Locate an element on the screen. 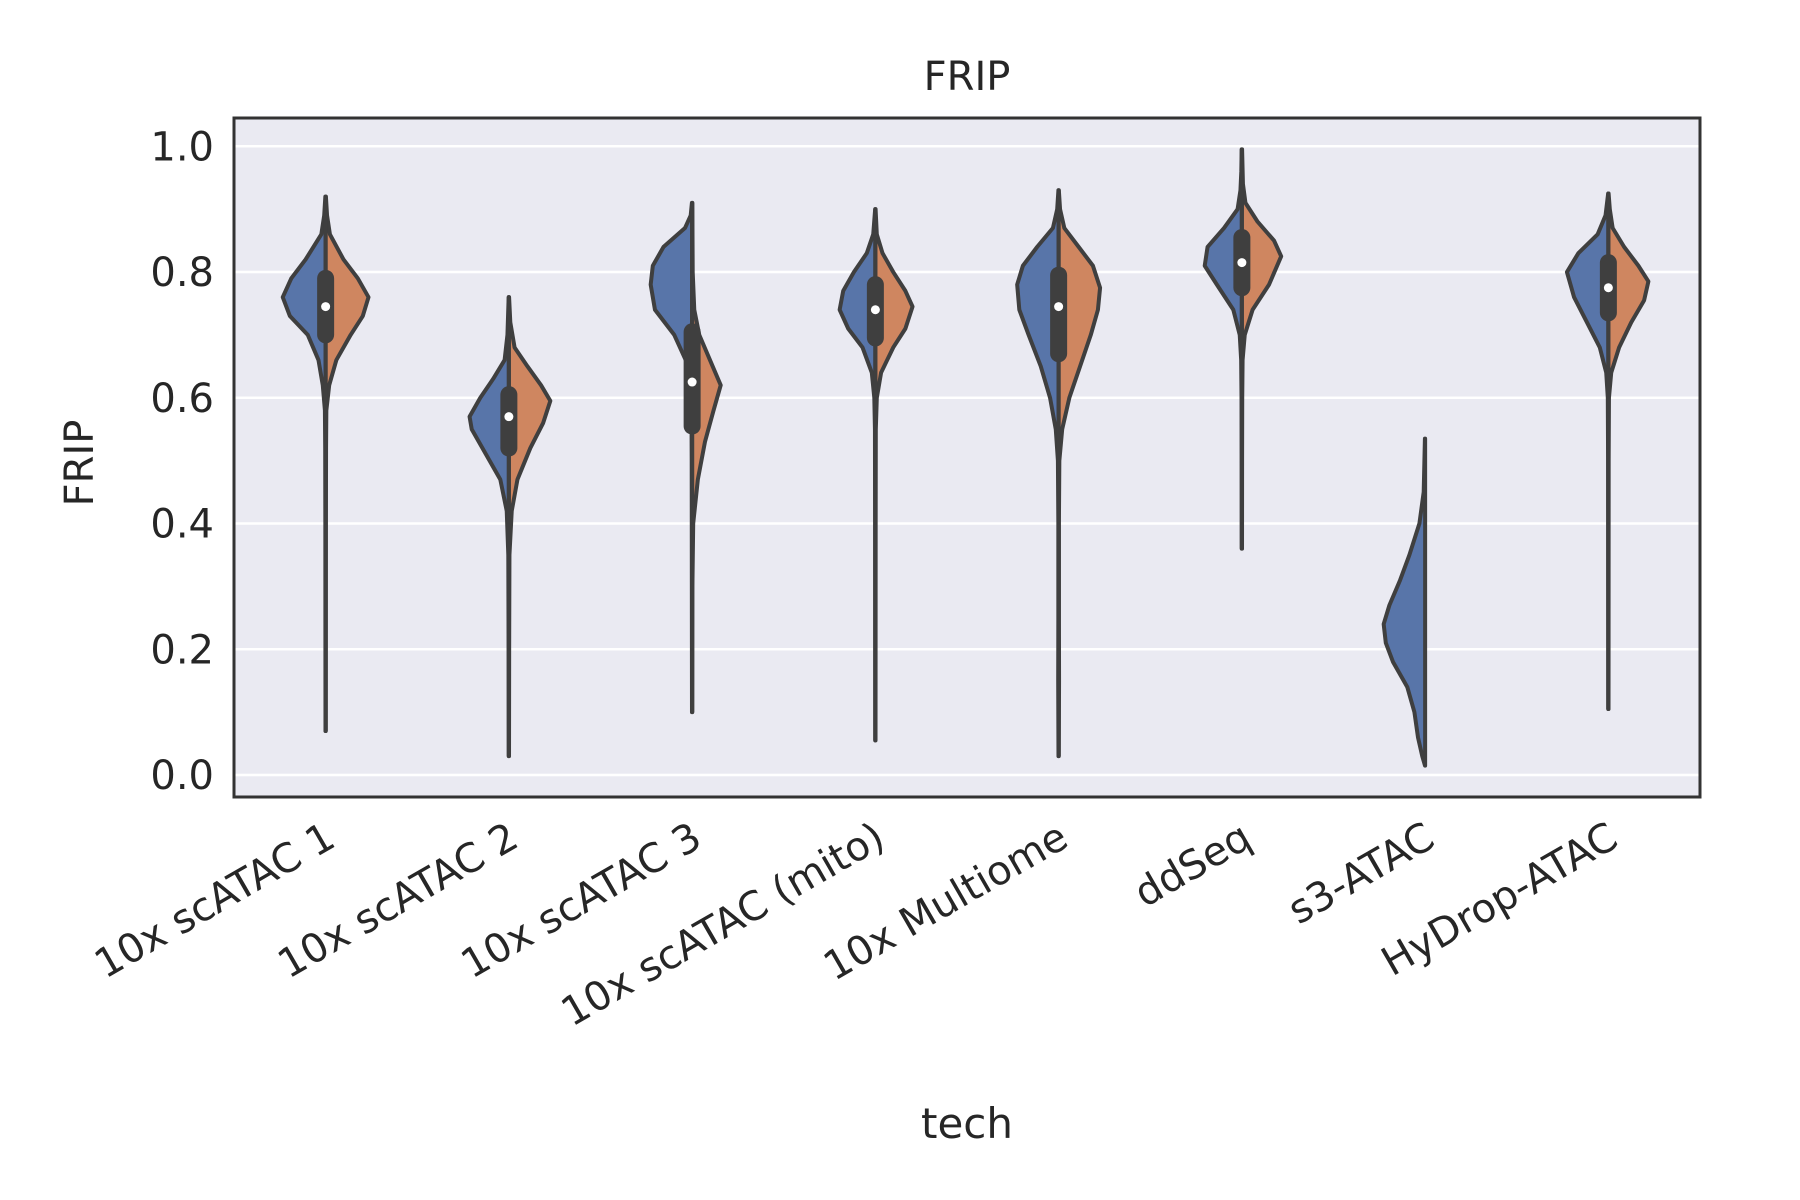 The height and width of the screenshot is (1200, 1800). x-tick-label: 10x scATAC (mito) is located at coordinates (723, 925).